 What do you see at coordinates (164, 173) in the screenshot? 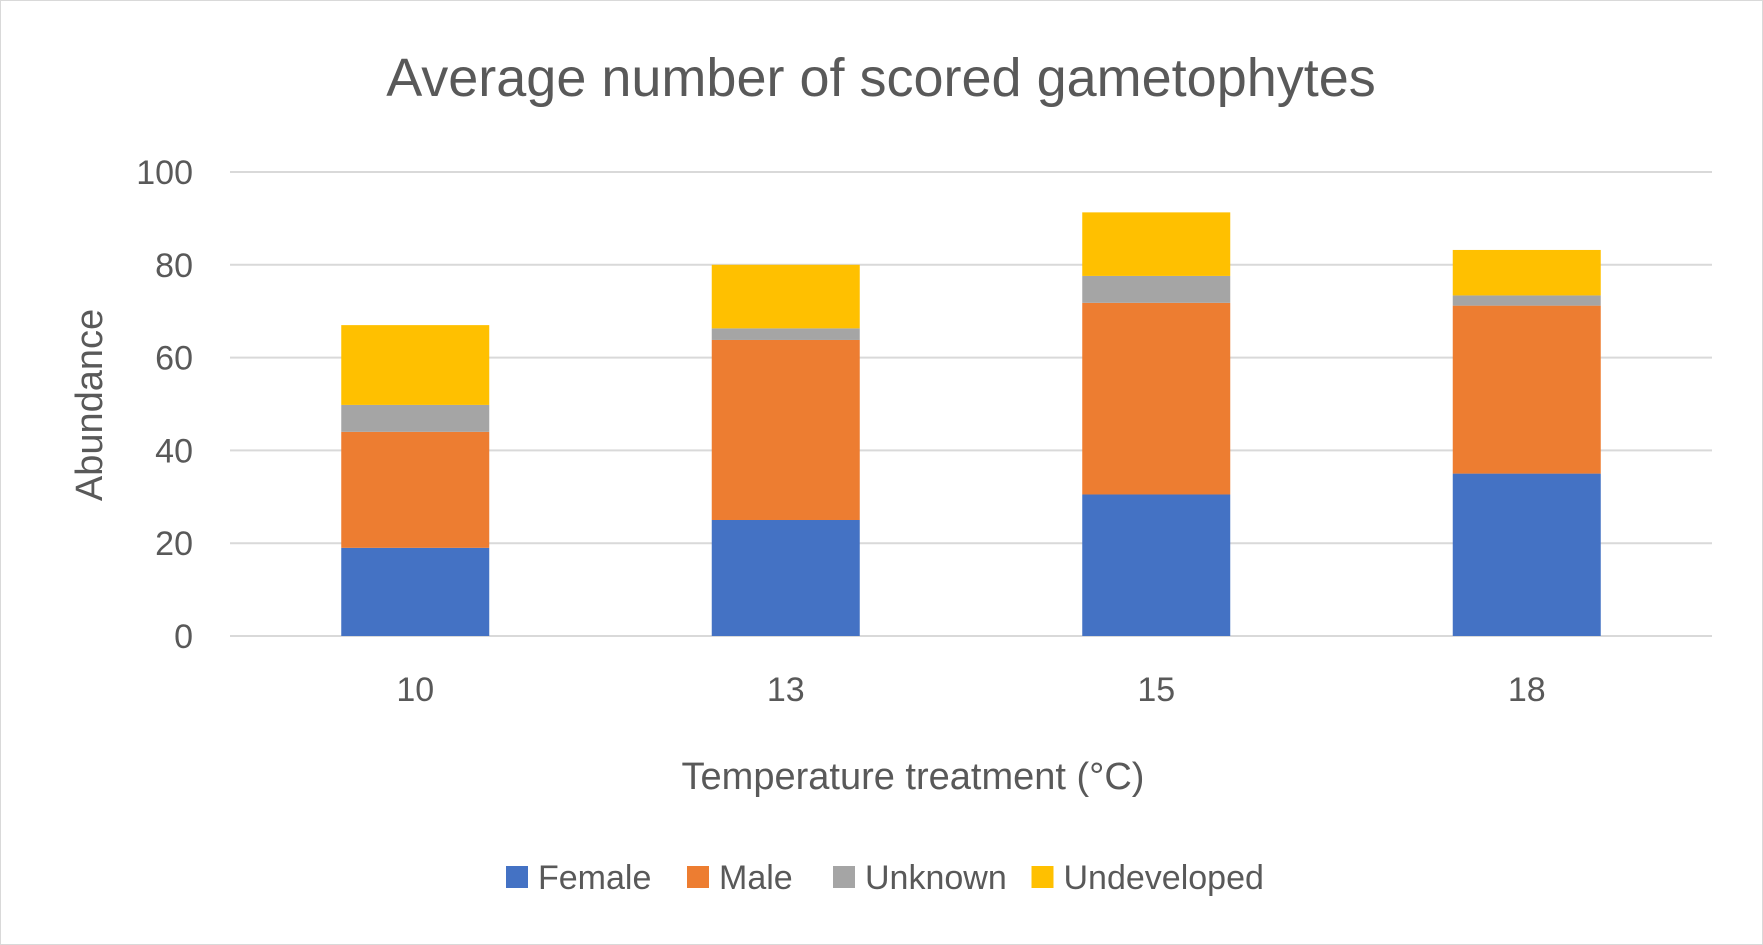
I see `y-tick-label: 100` at bounding box center [164, 173].